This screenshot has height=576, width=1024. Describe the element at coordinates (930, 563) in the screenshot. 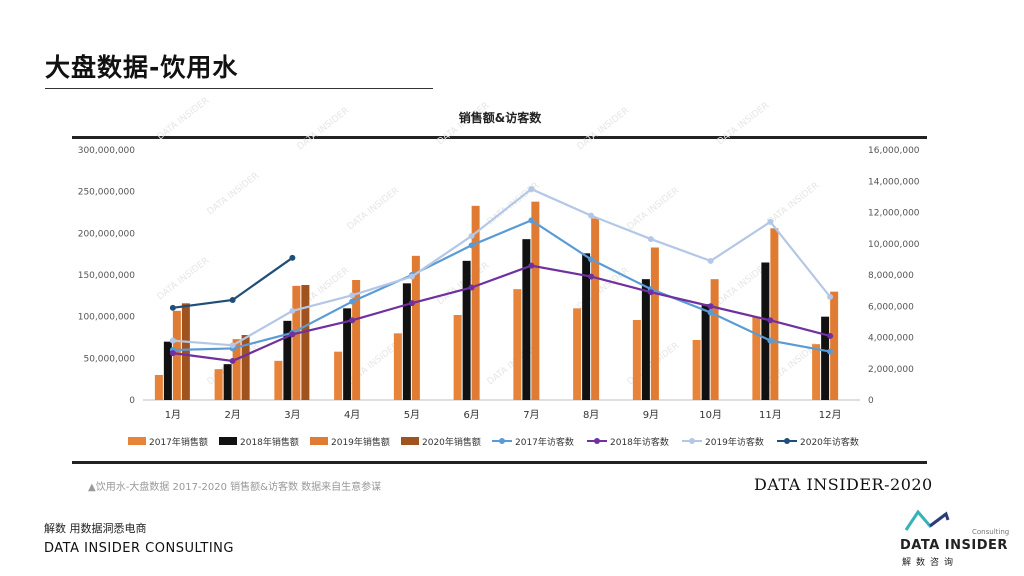

I see `logo-subtext: 解数咨询` at that location.